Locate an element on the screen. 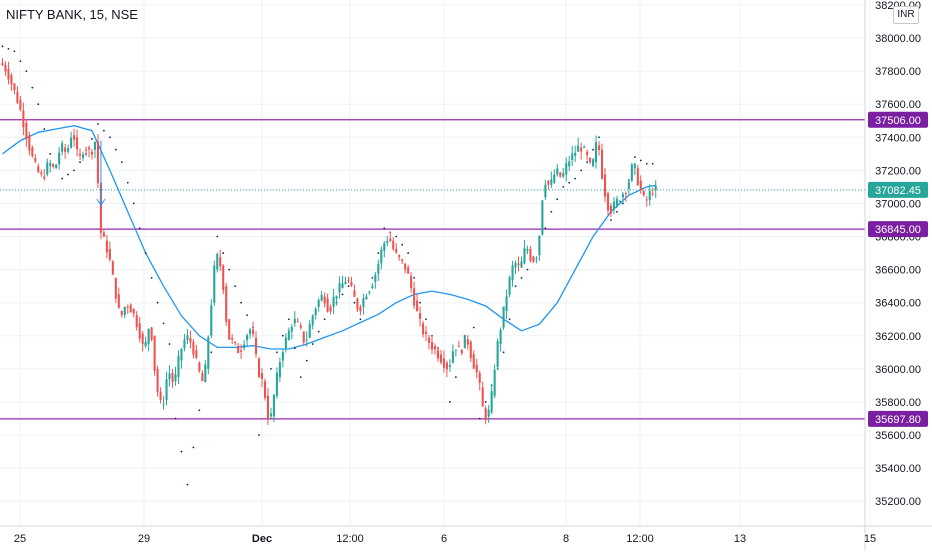  annotation-arrow-head is located at coordinates (101, 202).